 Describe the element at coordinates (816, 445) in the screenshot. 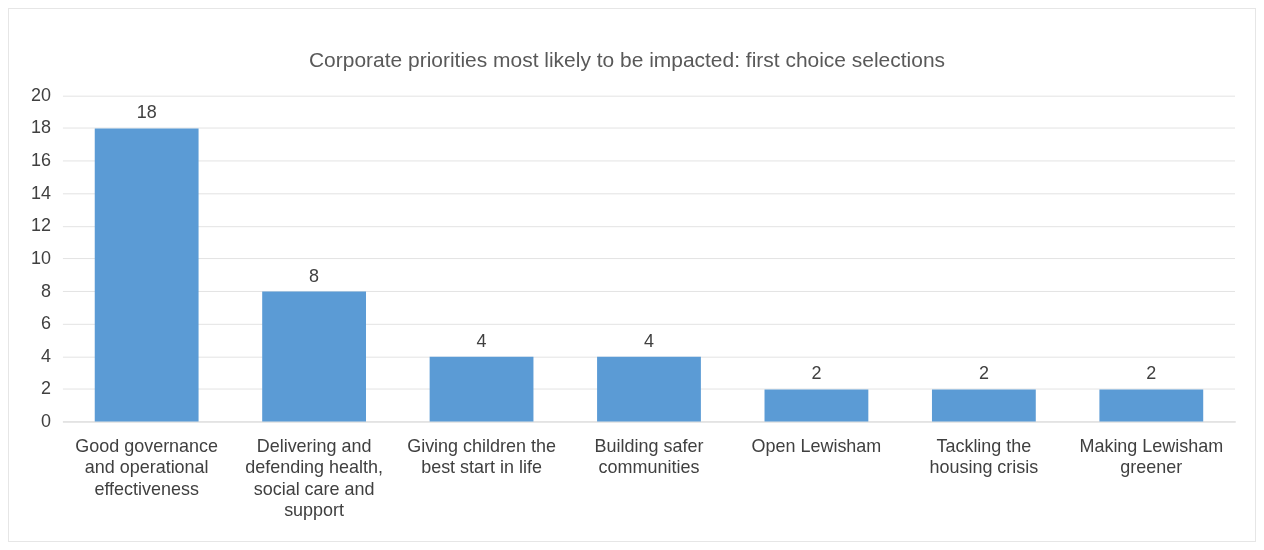

I see `x-tick-label: Open Lewisham` at that location.